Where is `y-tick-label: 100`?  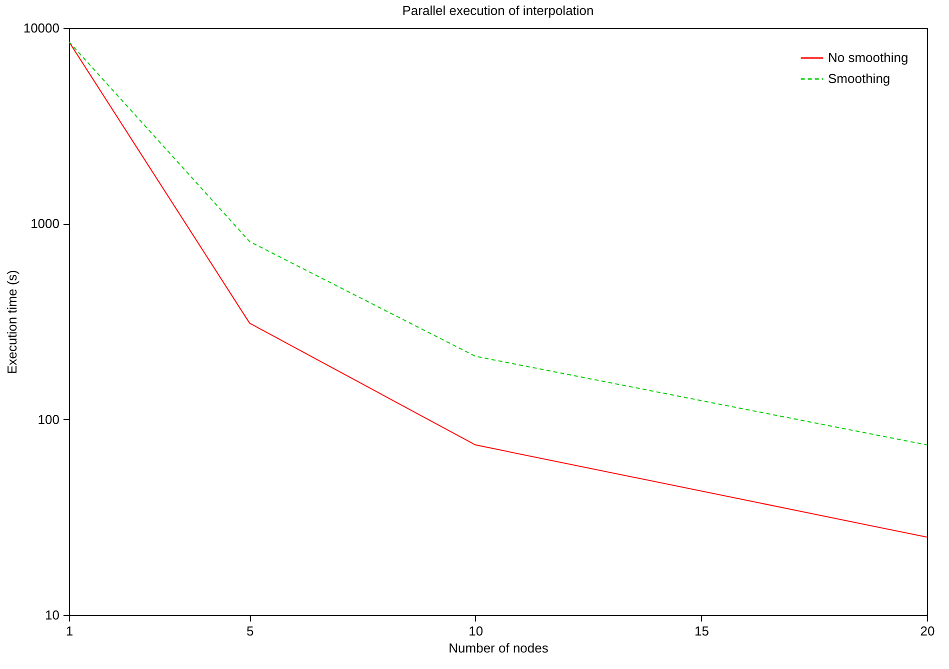 y-tick-label: 100 is located at coordinates (49, 419).